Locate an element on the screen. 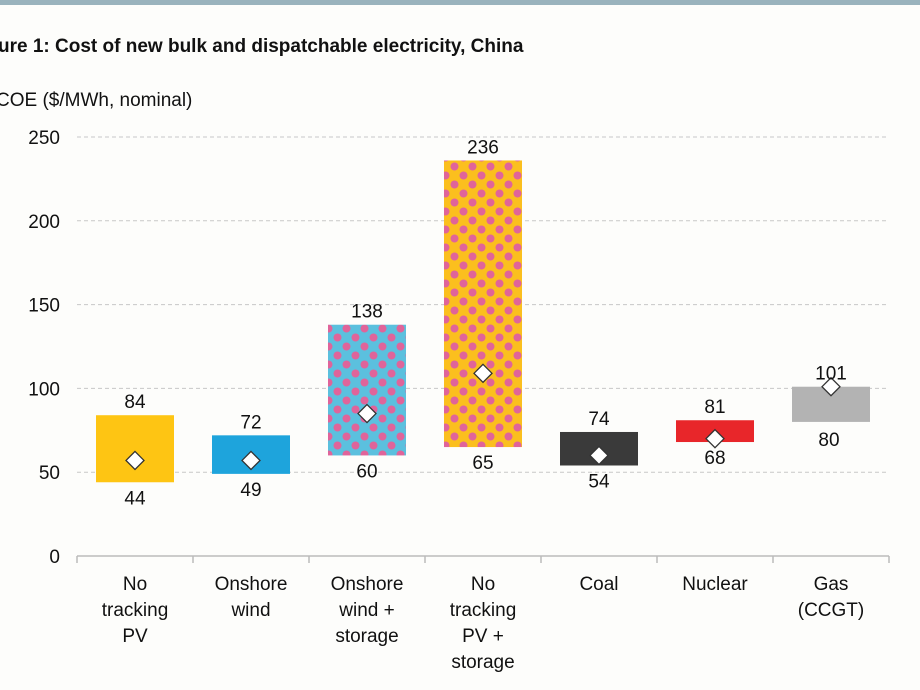 The image size is (920, 690). high-value-label: 236 is located at coordinates (483, 147).